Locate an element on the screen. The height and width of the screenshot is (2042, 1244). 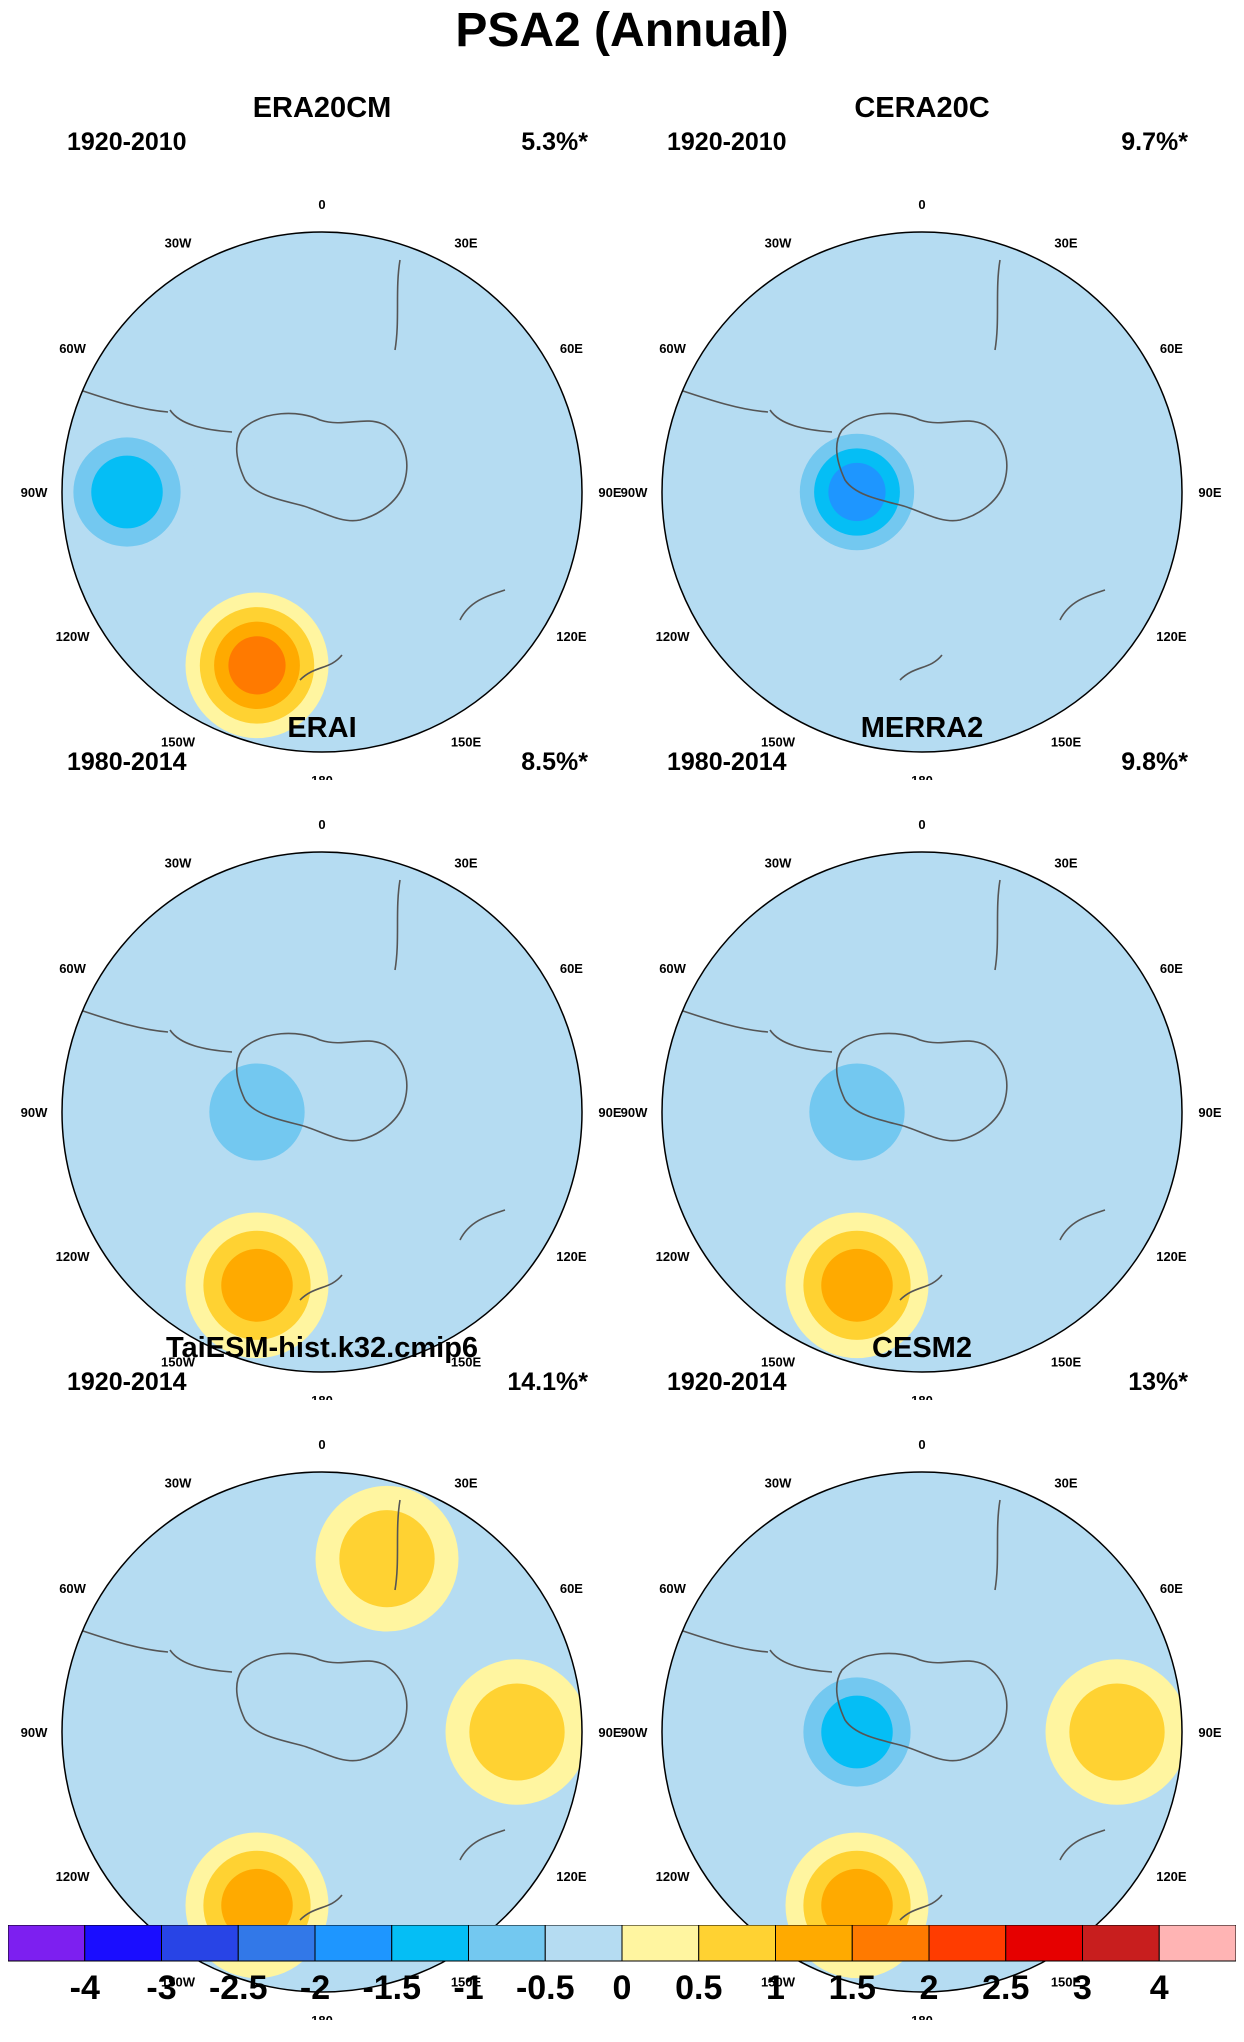
map-background is located at coordinates (322, 492).